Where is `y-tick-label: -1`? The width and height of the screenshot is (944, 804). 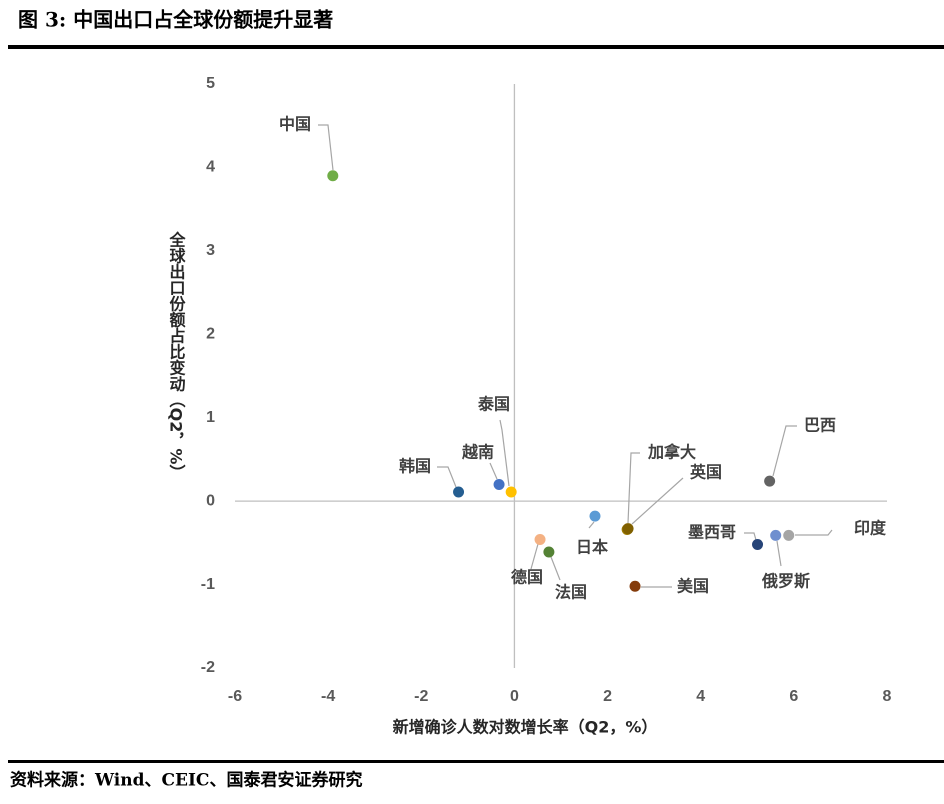 y-tick-label: -1 is located at coordinates (208, 584).